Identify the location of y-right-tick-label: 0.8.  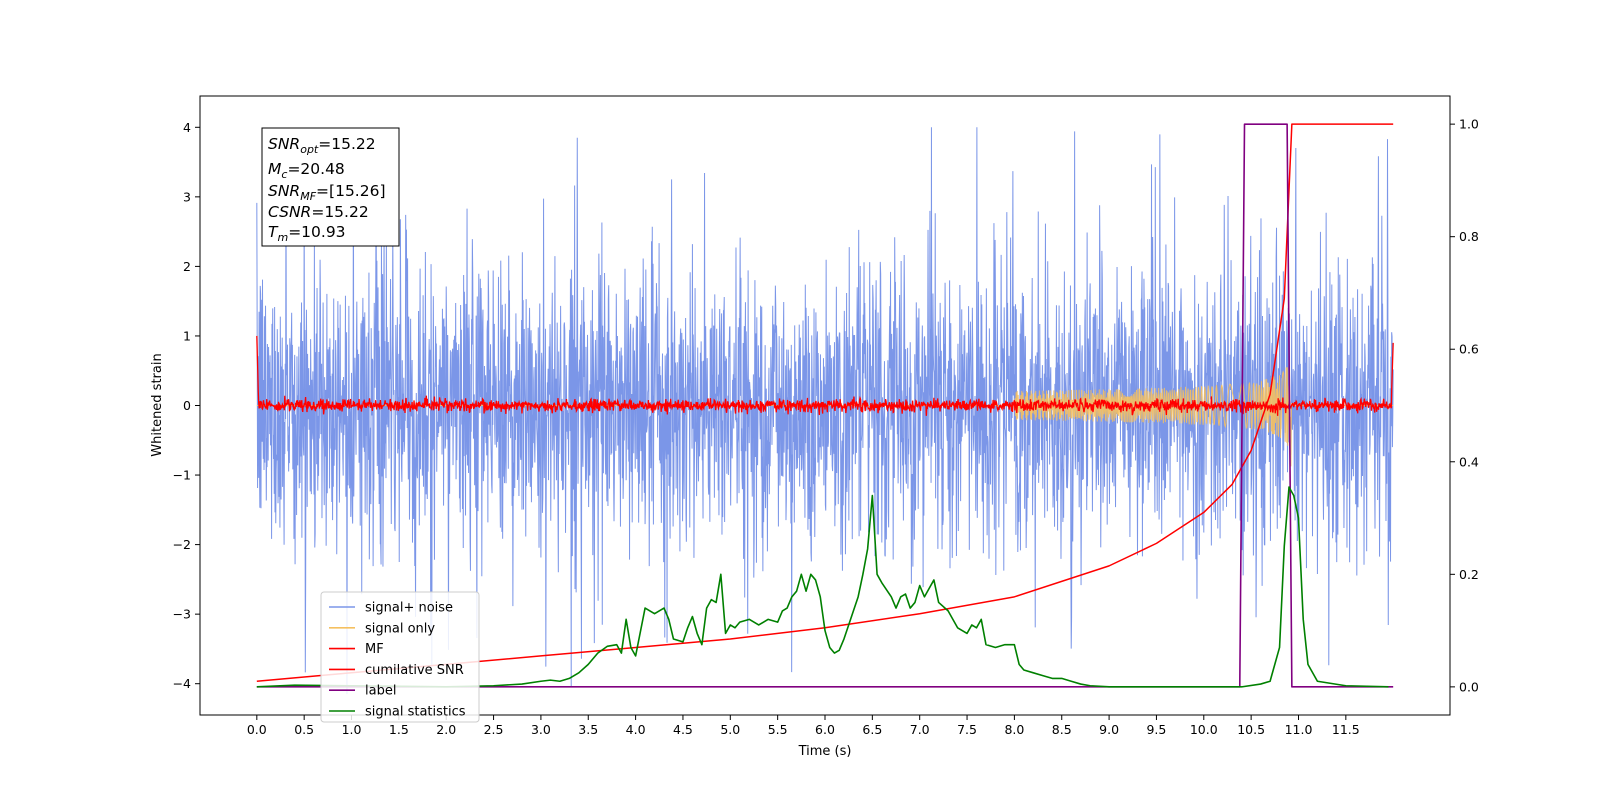
(1469, 236).